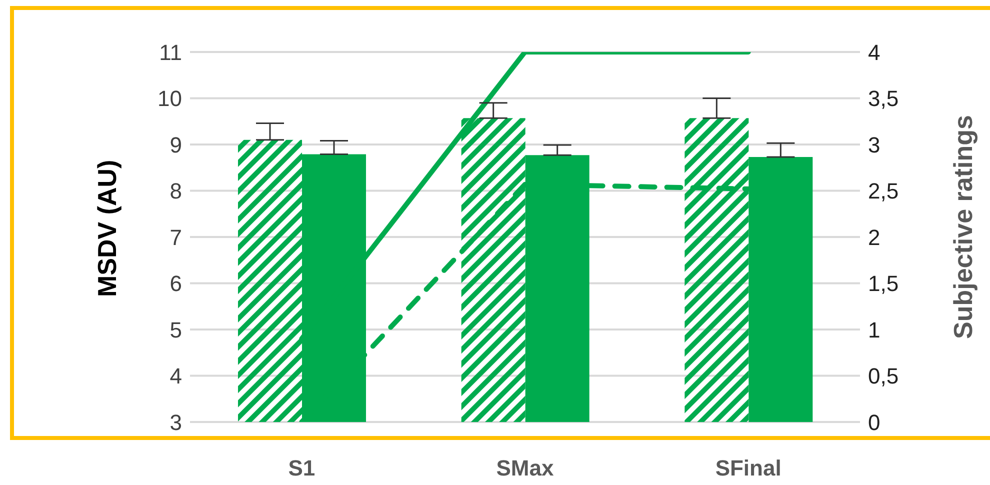 The image size is (990, 485). Describe the element at coordinates (963, 227) in the screenshot. I see `y2-axis-title: Subjective ratings` at that location.